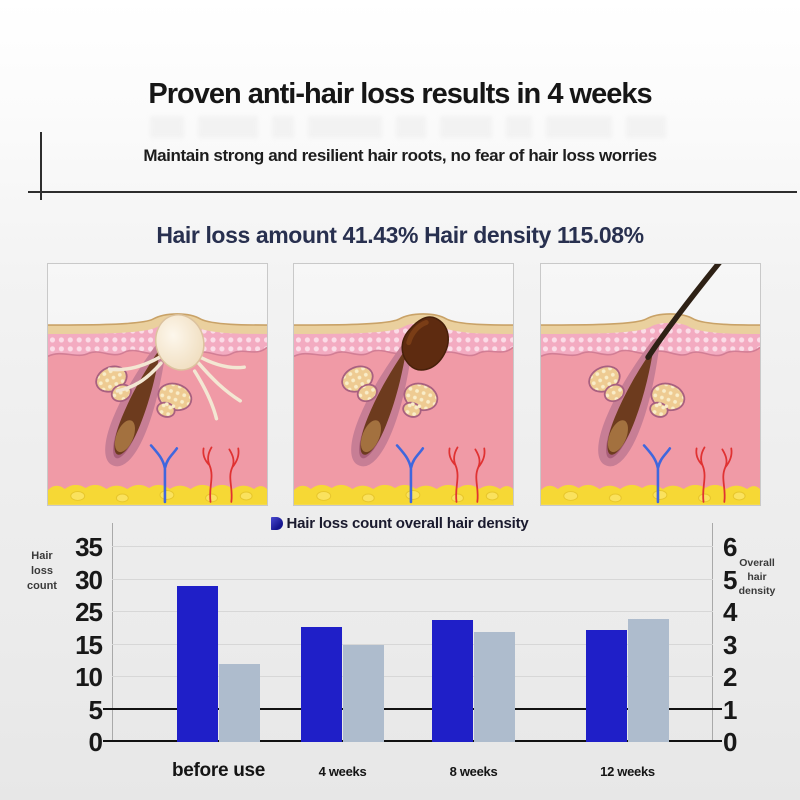 The image size is (800, 800). Describe the element at coordinates (321, 684) in the screenshot. I see `hair-loss-count-bar-4-weeks` at that location.